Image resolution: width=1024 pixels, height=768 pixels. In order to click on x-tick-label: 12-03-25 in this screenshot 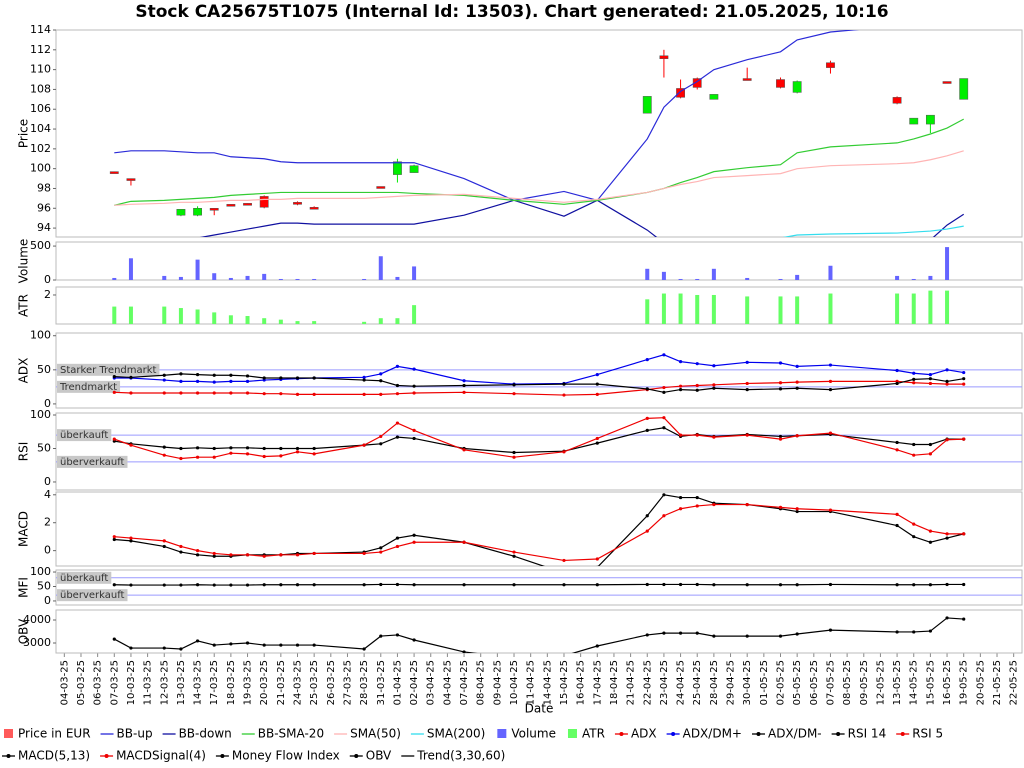, I will do `click(164, 682)`.